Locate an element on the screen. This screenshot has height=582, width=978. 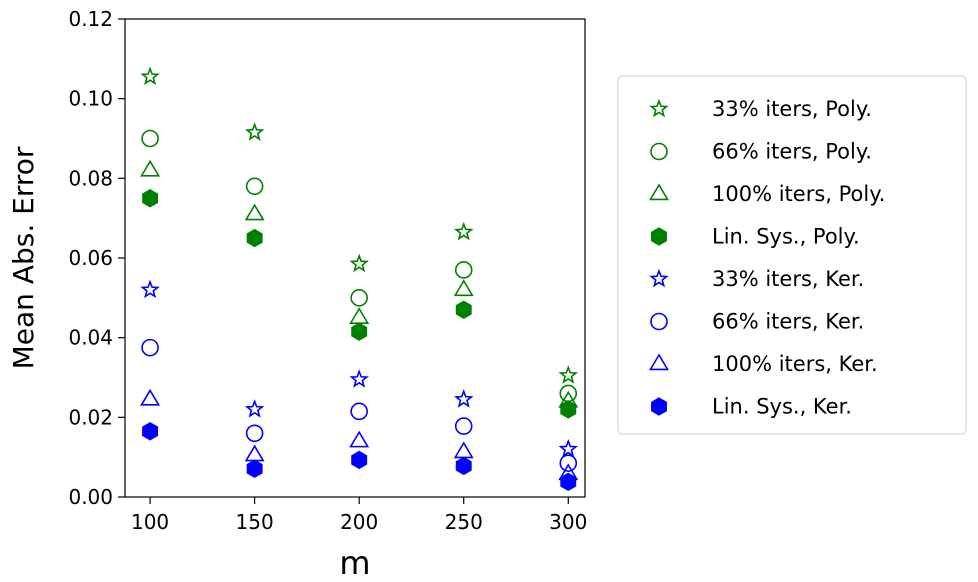
y-tick-label: 0.02 is located at coordinates (90, 417).